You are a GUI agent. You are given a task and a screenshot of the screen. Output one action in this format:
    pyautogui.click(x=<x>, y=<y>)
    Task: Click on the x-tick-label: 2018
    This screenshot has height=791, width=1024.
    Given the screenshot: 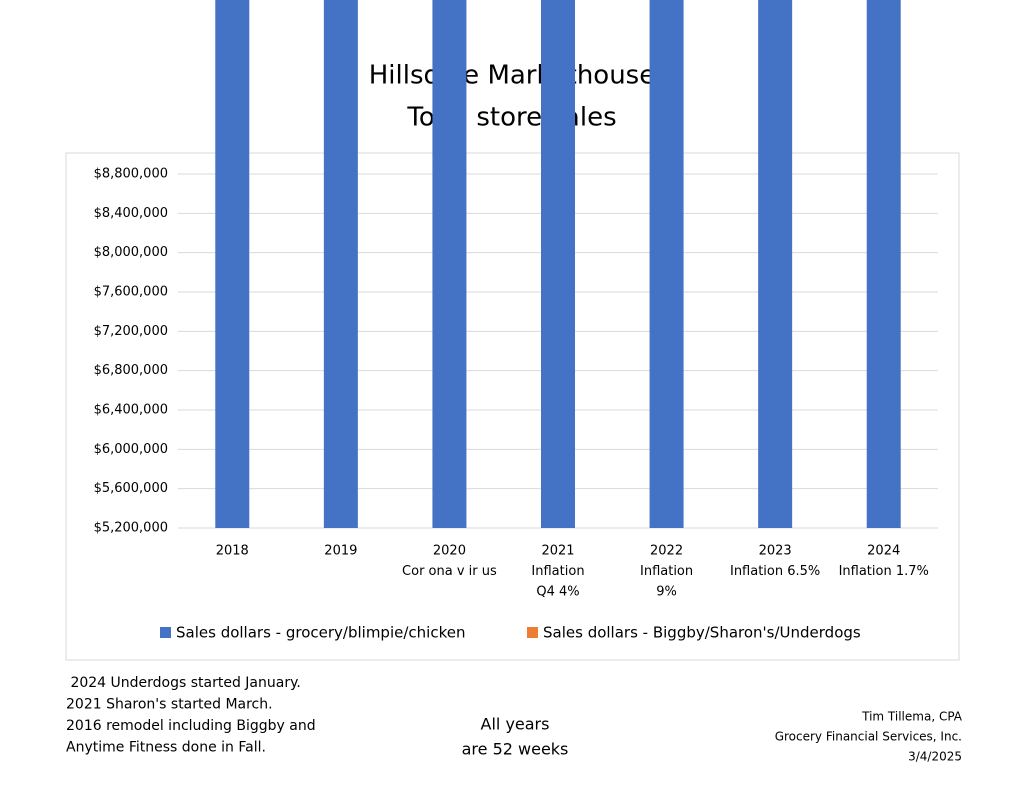 What is the action you would take?
    pyautogui.click(x=232, y=551)
    